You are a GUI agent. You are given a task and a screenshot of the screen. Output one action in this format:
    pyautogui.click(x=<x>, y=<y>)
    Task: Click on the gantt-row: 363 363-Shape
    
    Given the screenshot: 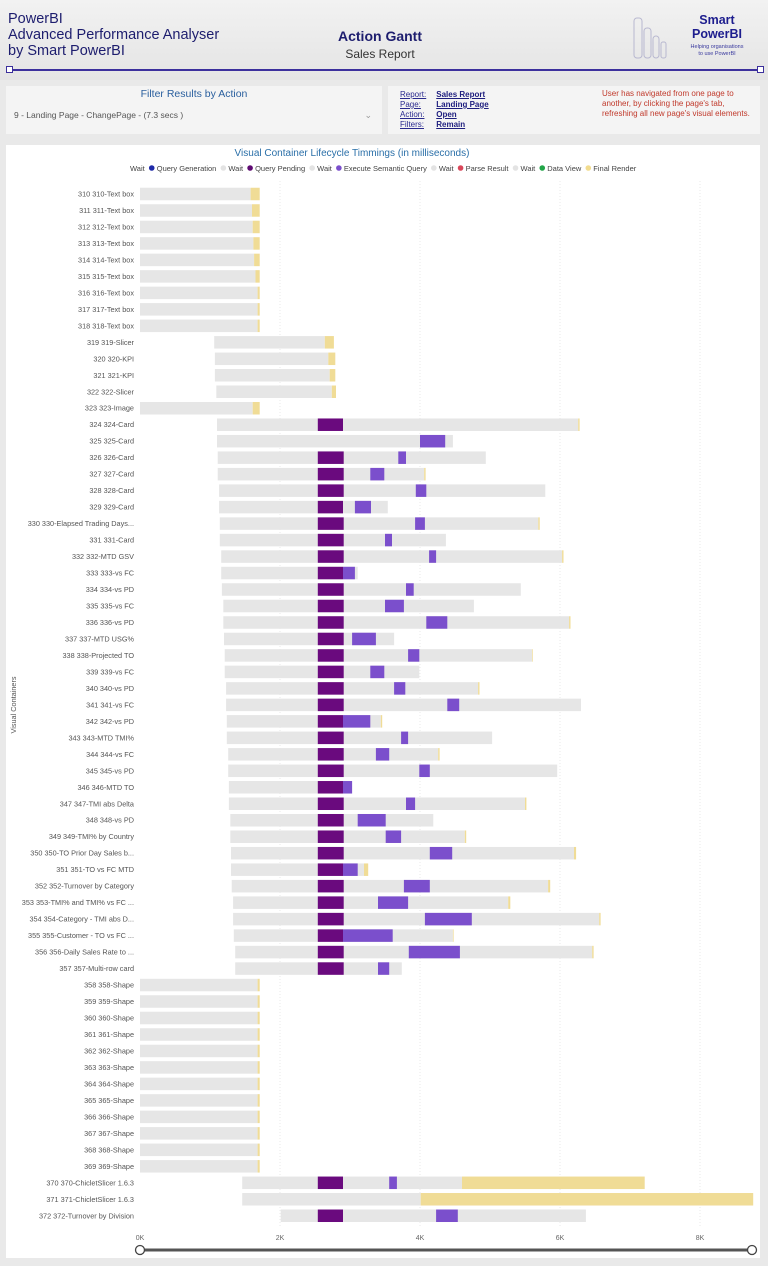 What is the action you would take?
    pyautogui.click(x=172, y=1067)
    